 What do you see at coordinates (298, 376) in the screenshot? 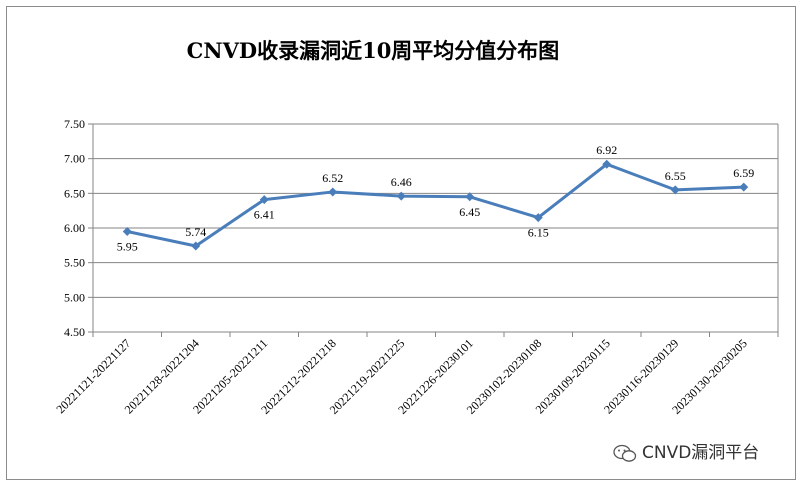
I see `x-tick-label: 20221212-20221218` at bounding box center [298, 376].